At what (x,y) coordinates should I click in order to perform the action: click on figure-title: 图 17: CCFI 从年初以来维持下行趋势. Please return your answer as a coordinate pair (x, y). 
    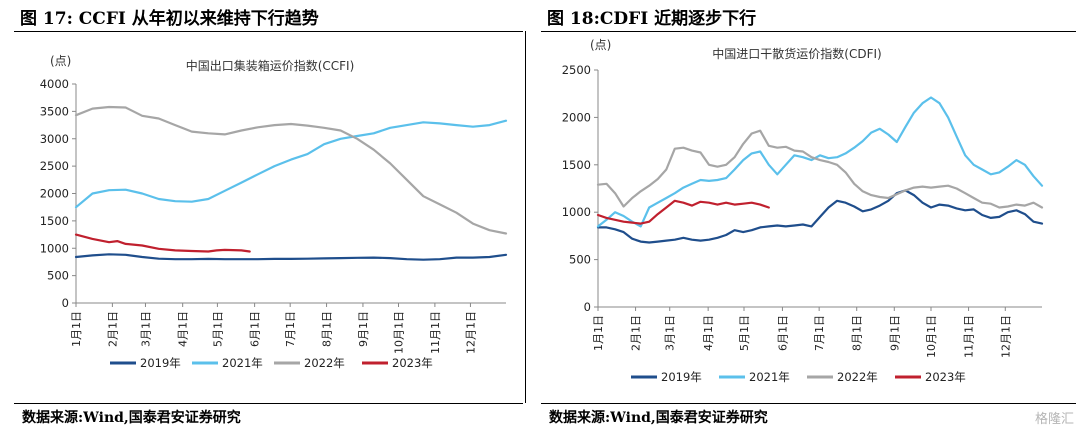
    Looking at the image, I should click on (169, 19).